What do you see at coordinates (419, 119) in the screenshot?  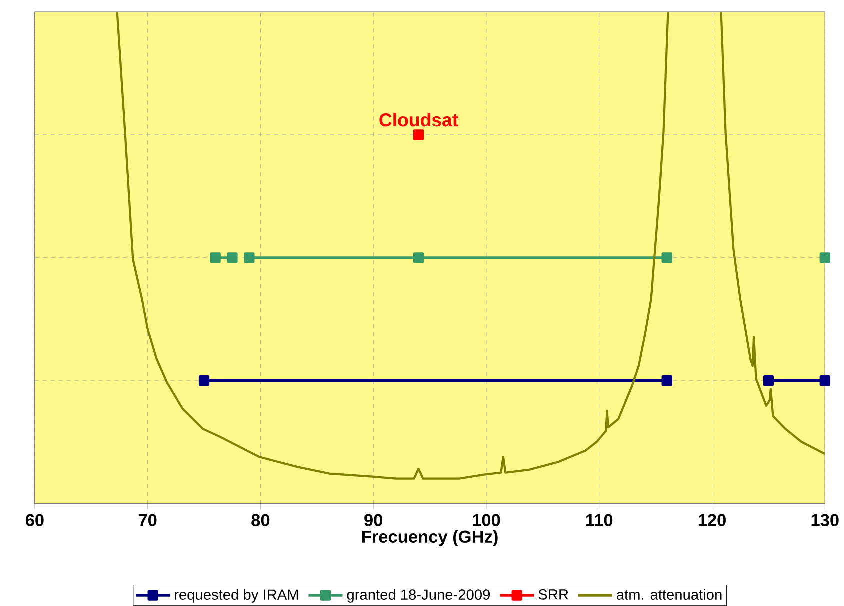 I see `annotation: Cloudsat` at bounding box center [419, 119].